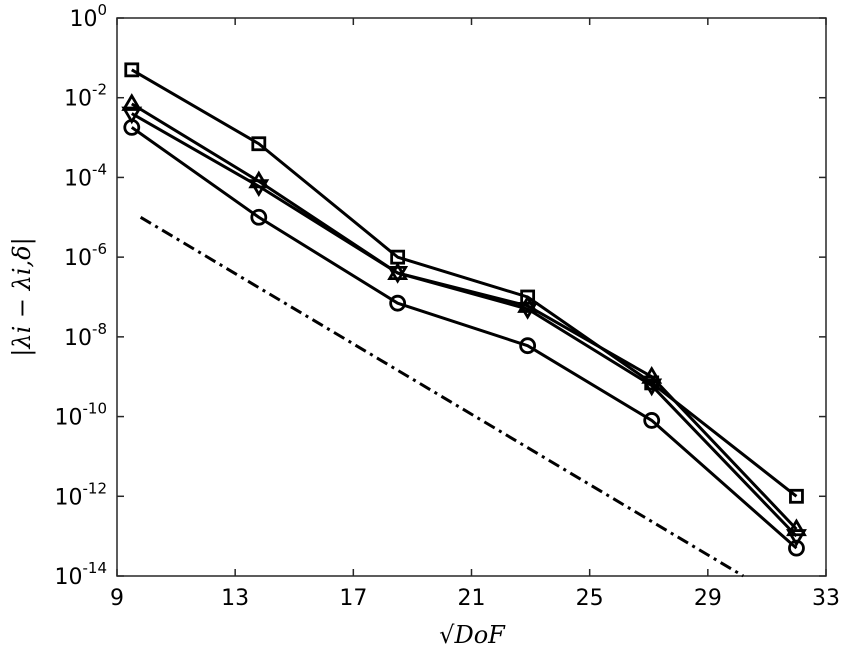 This screenshot has width=845, height=651. What do you see at coordinates (88, 16) in the screenshot?
I see `y-tick-label: 10⁰` at bounding box center [88, 16].